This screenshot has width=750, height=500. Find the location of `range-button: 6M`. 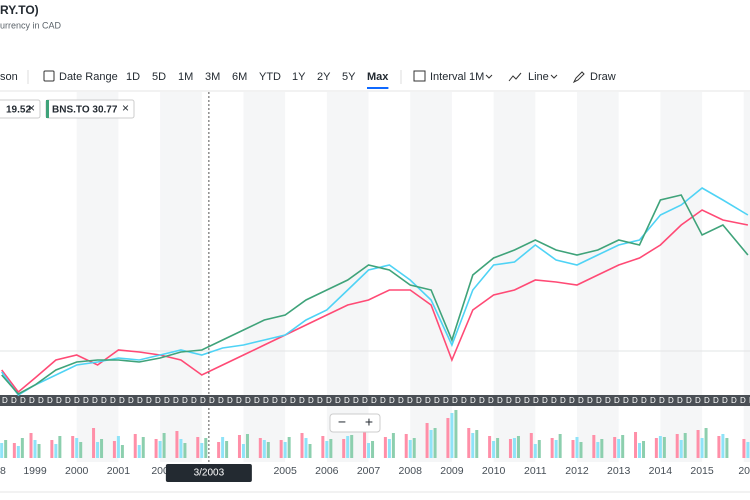

range-button: 6M is located at coordinates (239, 77).